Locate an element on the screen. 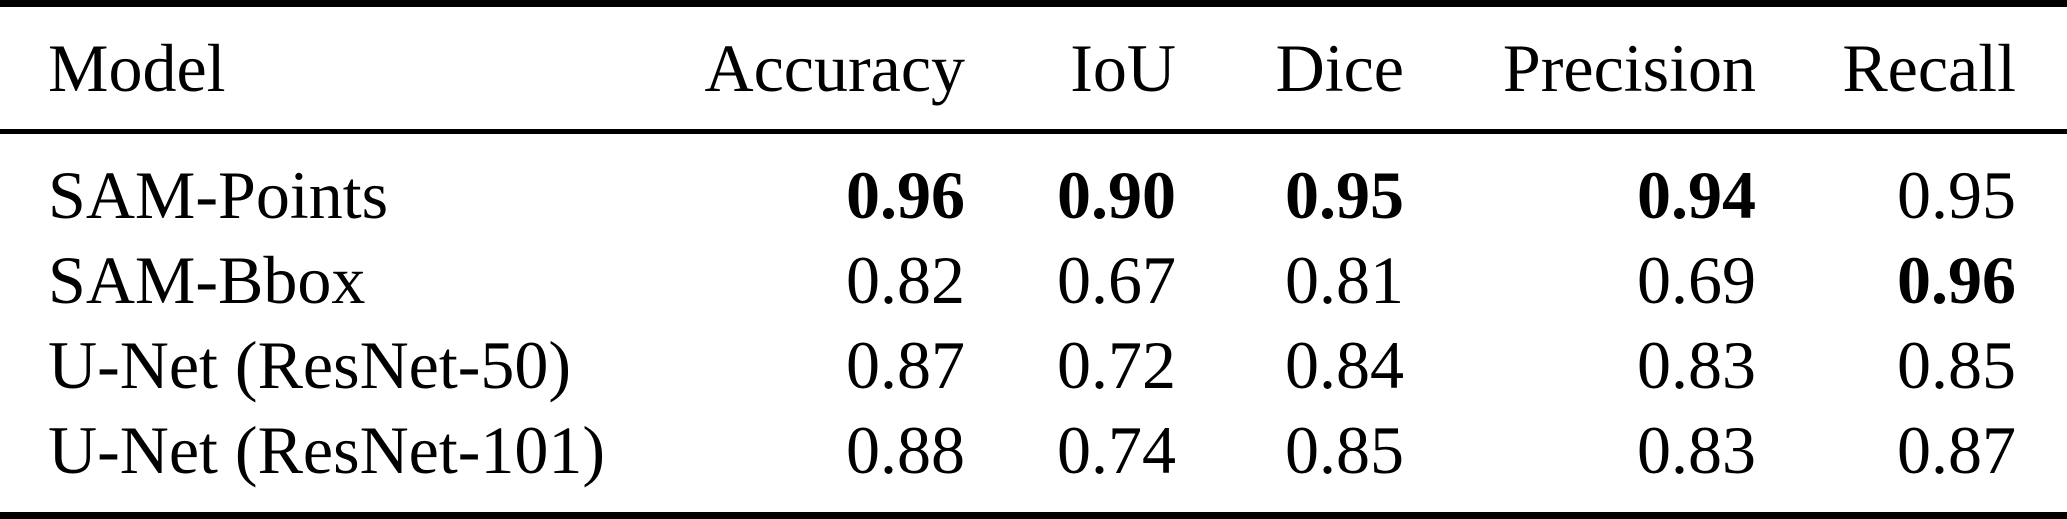  metric-cell-accuracy: 0.96 is located at coordinates (905, 195).